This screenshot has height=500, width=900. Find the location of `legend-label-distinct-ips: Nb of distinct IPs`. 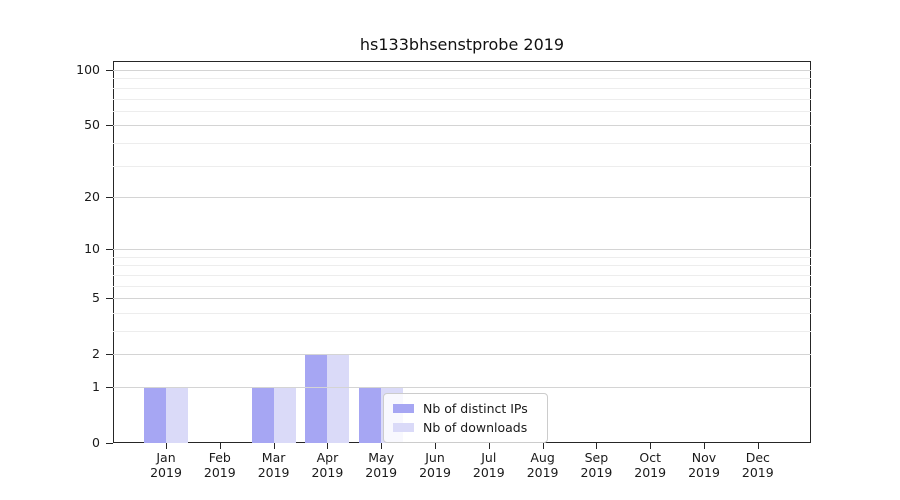

legend-label-distinct-ips: Nb of distinct IPs is located at coordinates (475, 408).